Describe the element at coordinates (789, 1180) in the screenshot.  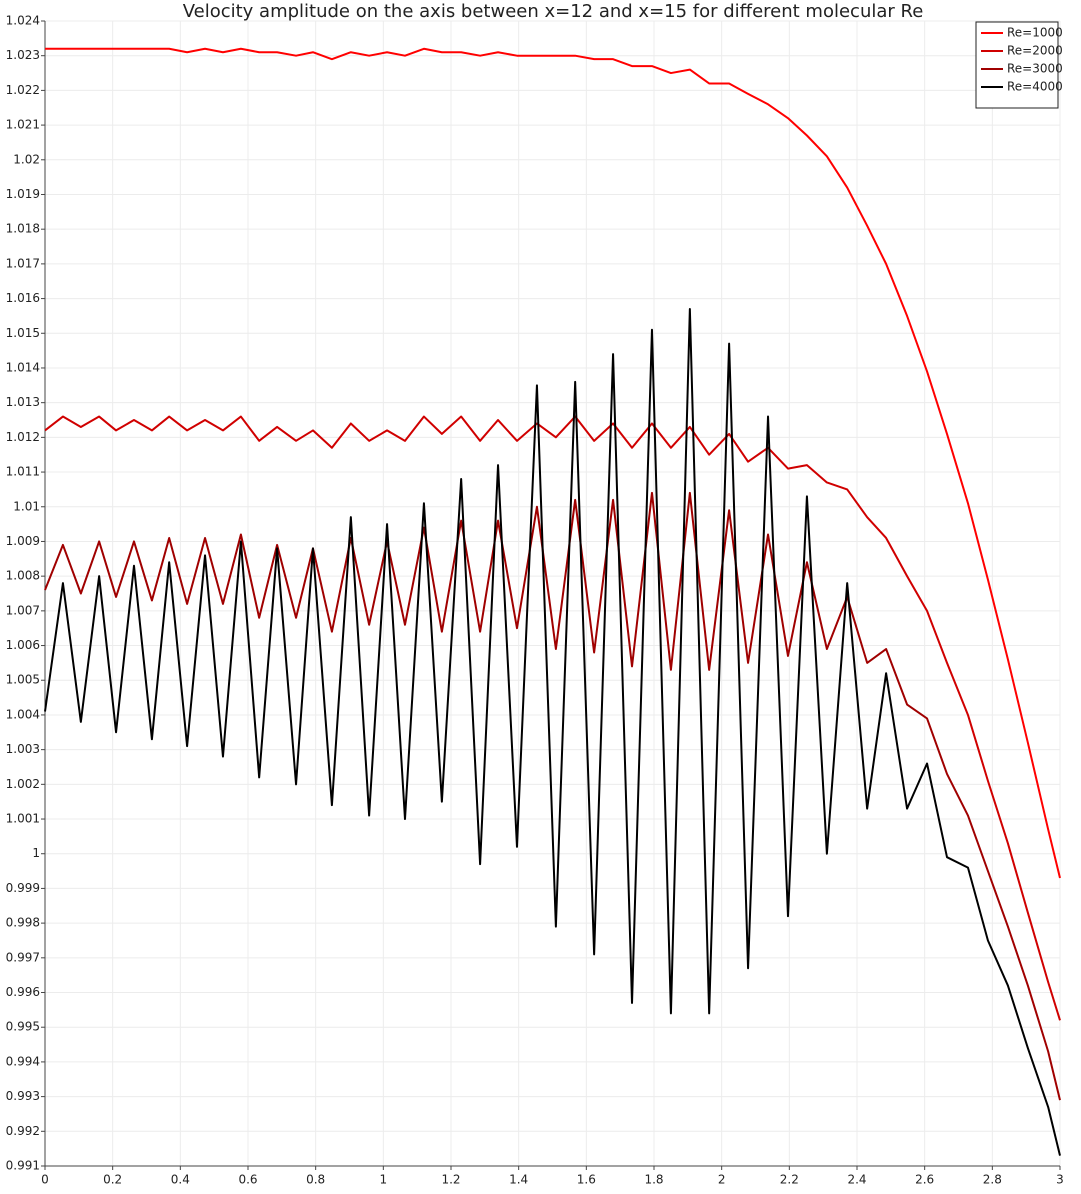
I see `x-tick-label: 2.2` at that location.